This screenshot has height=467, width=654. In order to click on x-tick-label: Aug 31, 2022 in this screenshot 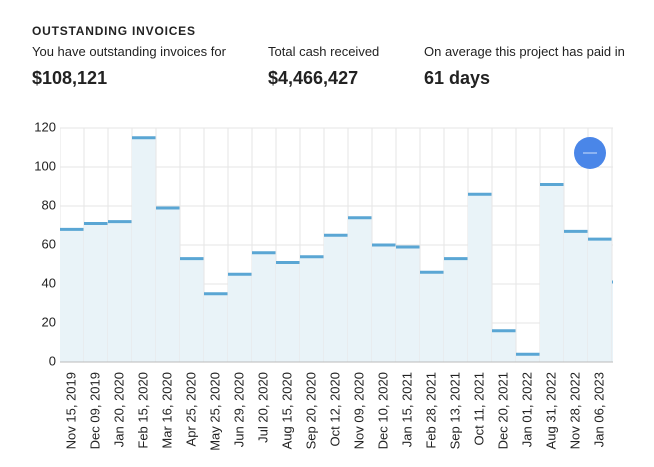, I will do `click(550, 410)`.